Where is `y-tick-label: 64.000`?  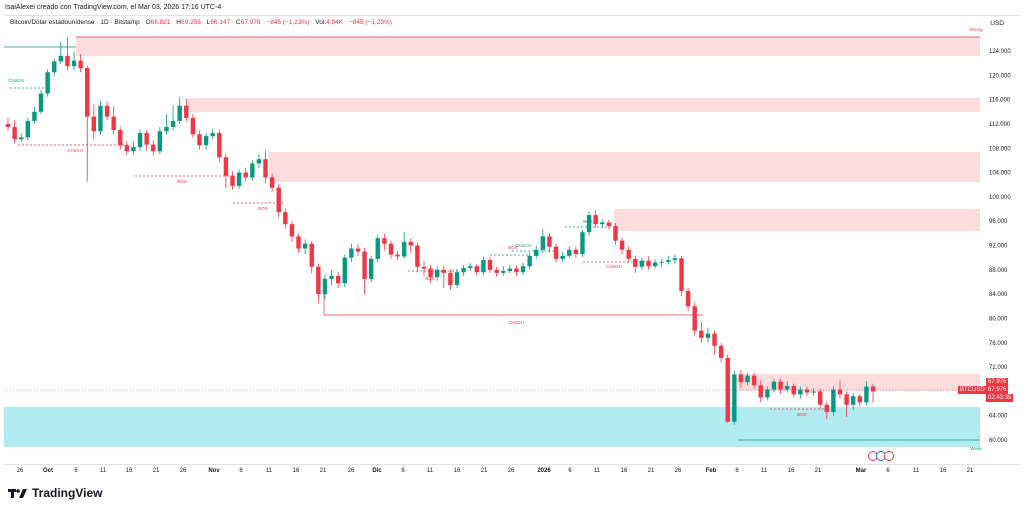 y-tick-label: 64.000 is located at coordinates (998, 417).